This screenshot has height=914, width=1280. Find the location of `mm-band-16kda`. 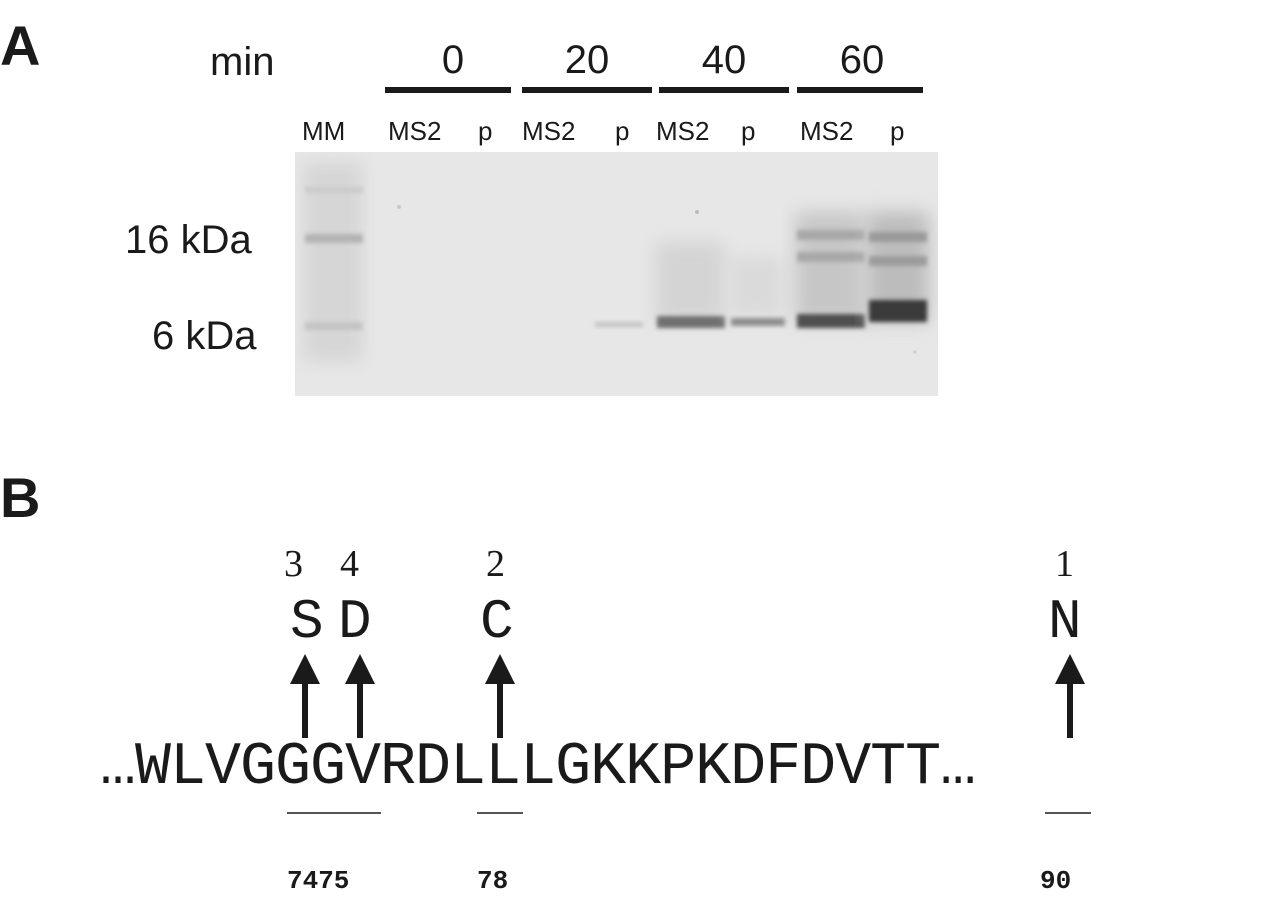

mm-band-16kda is located at coordinates (334, 238).